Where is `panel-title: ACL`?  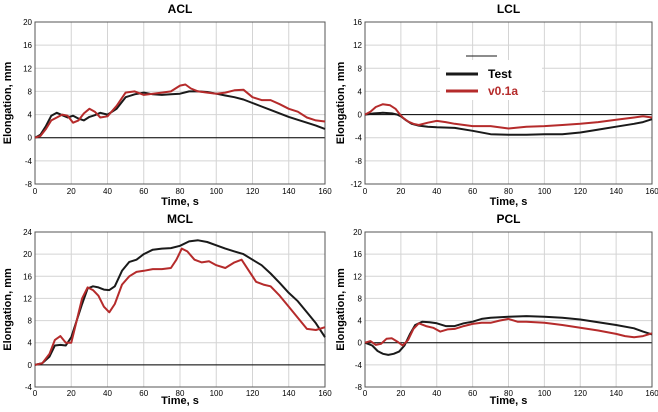
panel-title: ACL is located at coordinates (180, 9).